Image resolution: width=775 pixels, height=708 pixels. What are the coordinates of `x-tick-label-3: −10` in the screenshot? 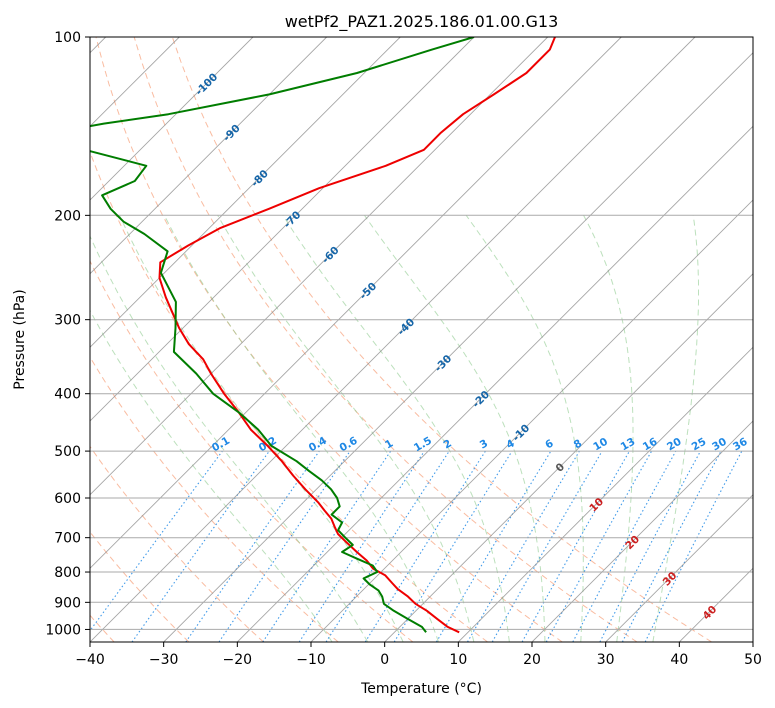 It's located at (311, 660).